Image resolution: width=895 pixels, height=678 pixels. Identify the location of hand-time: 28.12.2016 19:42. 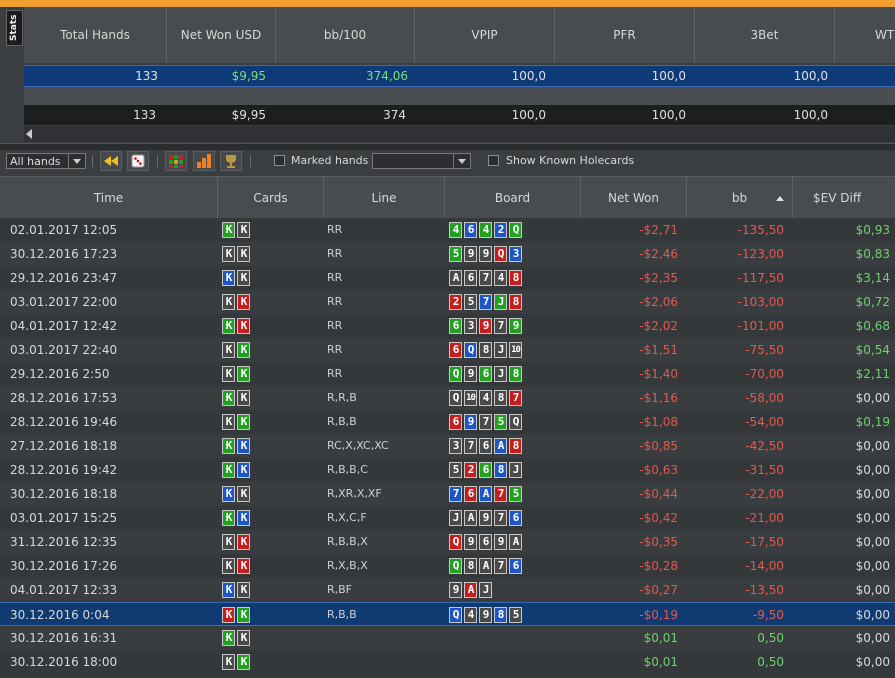
(64, 470).